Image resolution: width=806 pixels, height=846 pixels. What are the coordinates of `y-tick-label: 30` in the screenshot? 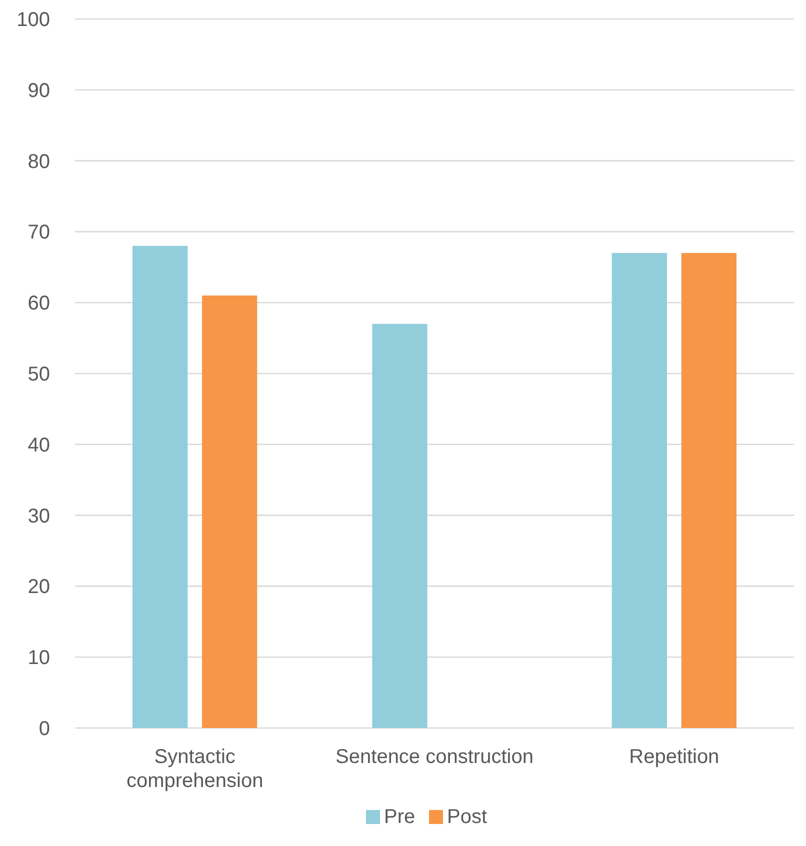 It's located at (39, 516).